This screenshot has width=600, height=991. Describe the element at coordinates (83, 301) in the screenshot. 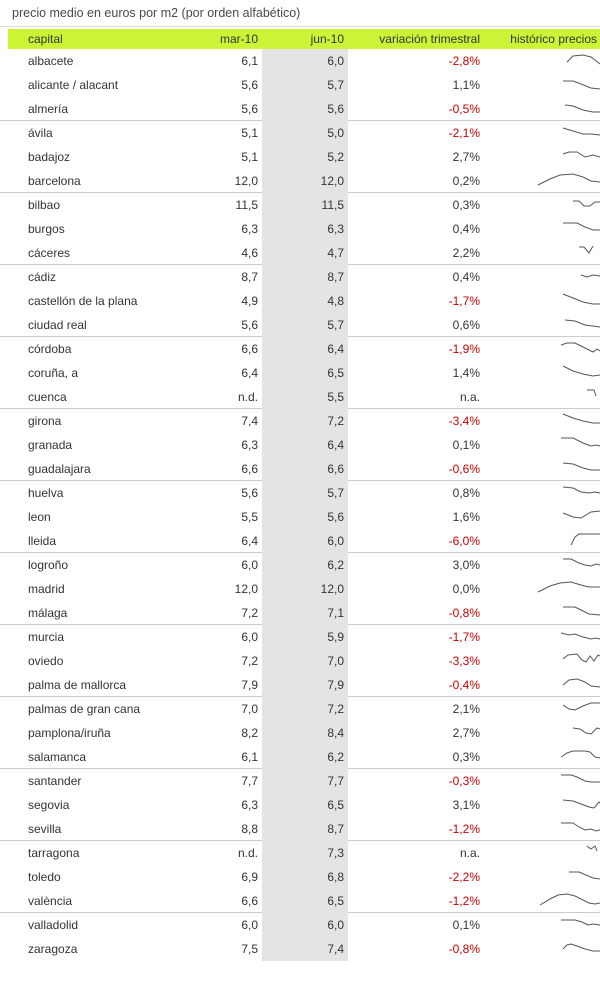

I see `capital-cell: castellón de la plana` at that location.